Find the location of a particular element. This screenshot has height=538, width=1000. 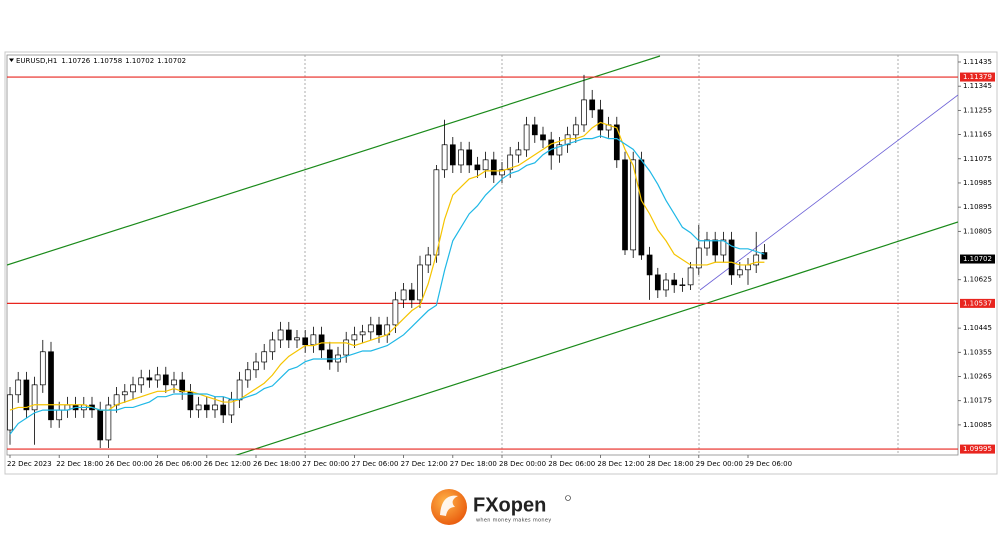

trend-line is located at coordinates (828, 192).